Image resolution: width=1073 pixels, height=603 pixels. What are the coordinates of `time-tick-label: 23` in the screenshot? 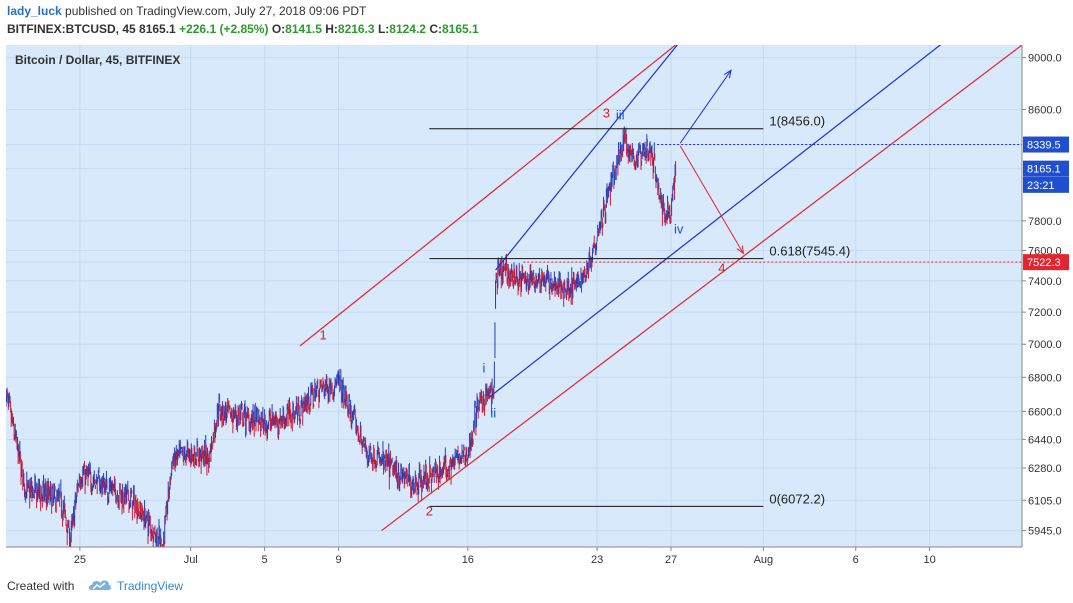 It's located at (597, 560).